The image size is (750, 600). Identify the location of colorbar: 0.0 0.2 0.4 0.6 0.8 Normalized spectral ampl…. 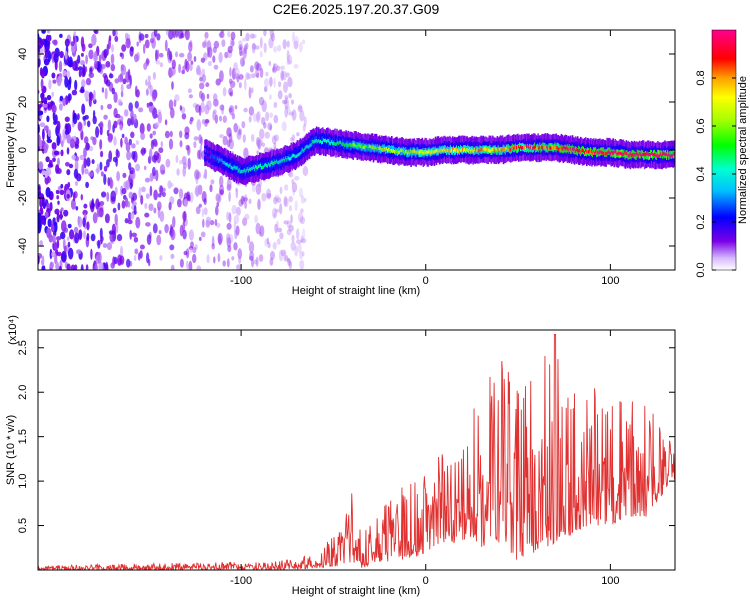
(722, 153).